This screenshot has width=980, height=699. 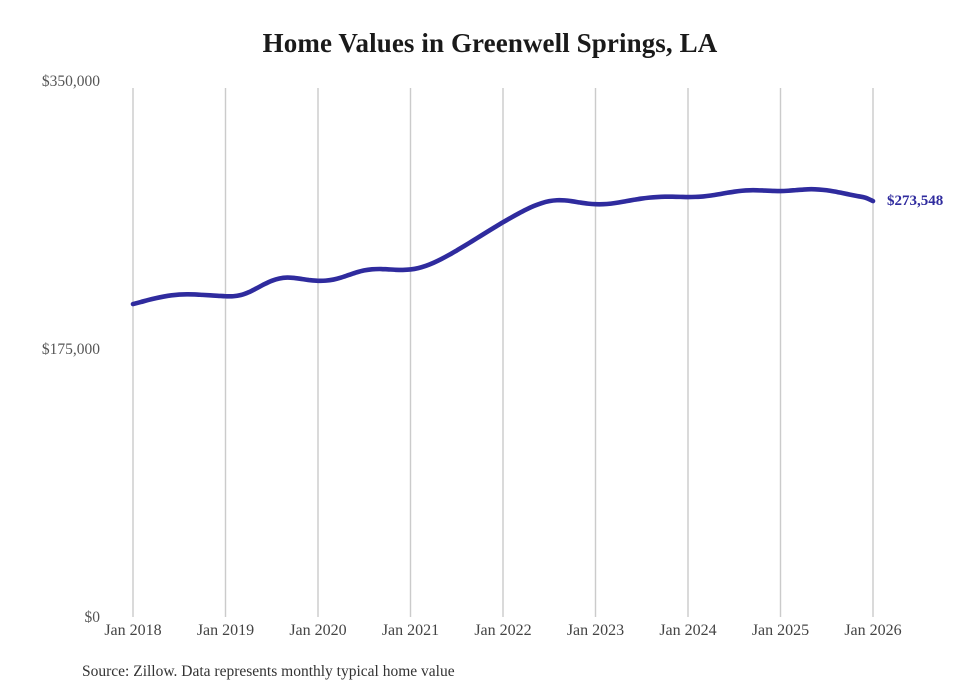 What do you see at coordinates (490, 43) in the screenshot?
I see `chart-title: Home Values in Greenwell Springs, LA` at bounding box center [490, 43].